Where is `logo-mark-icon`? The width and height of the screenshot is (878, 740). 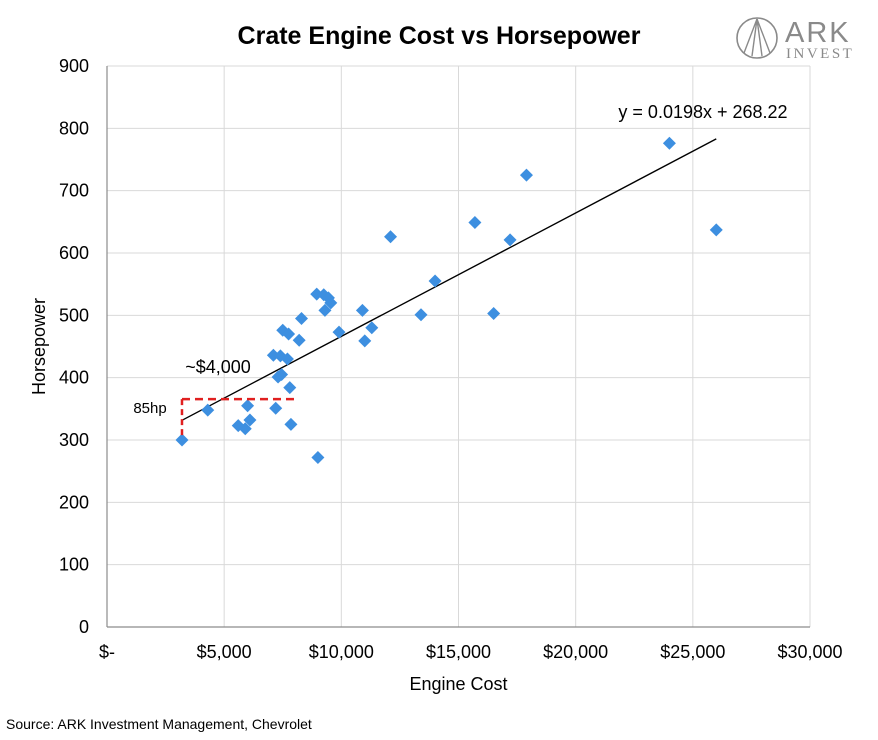
logo-mark-icon is located at coordinates (757, 38).